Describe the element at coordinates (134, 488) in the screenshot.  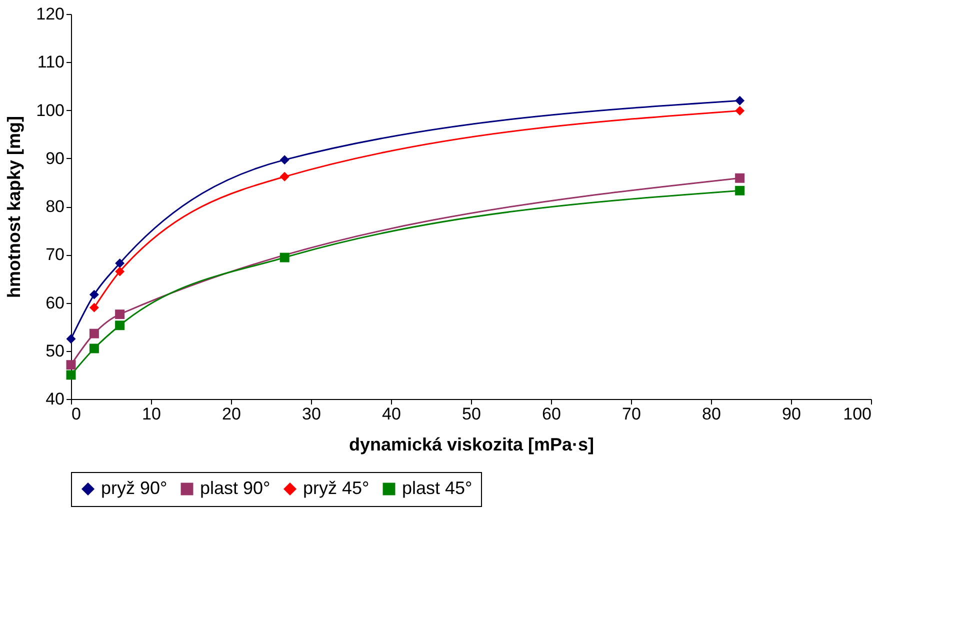
I see `legend-label: pryž 90°` at that location.